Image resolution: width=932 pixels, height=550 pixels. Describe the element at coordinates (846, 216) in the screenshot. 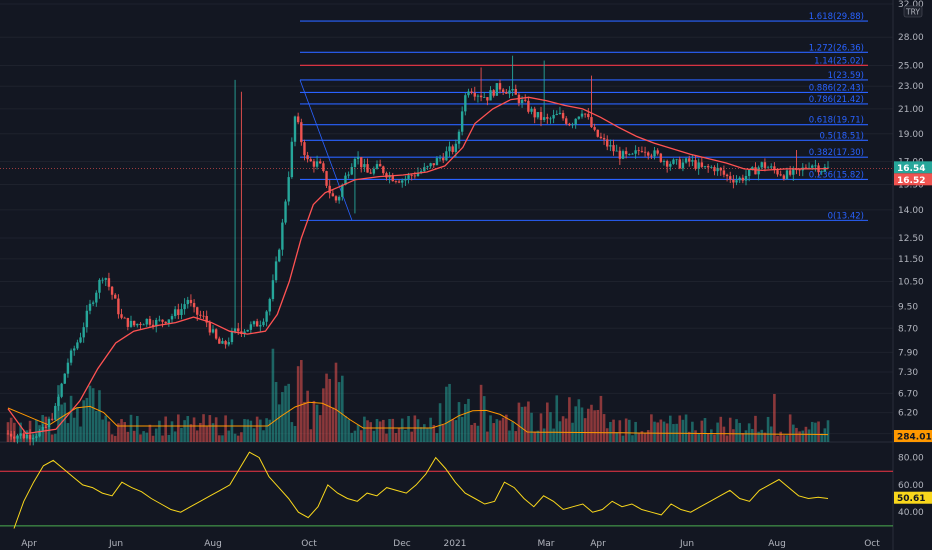

I see `fib-level-label: 0(13.42)` at that location.